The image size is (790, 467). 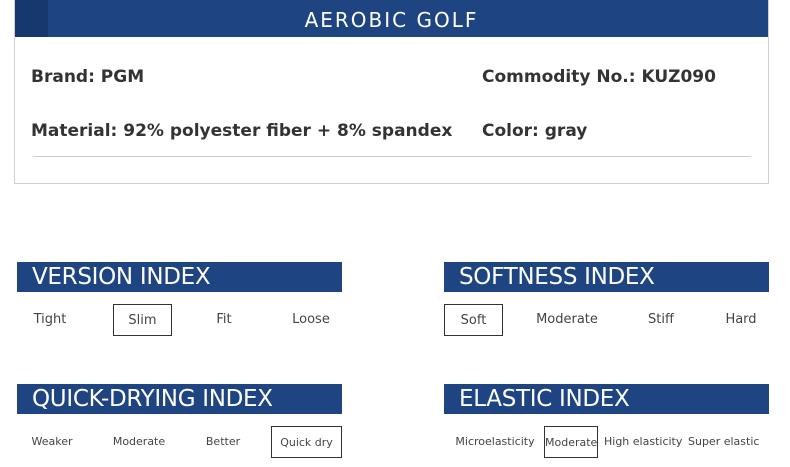 I want to click on version-option-loose: Loose, so click(x=311, y=319).